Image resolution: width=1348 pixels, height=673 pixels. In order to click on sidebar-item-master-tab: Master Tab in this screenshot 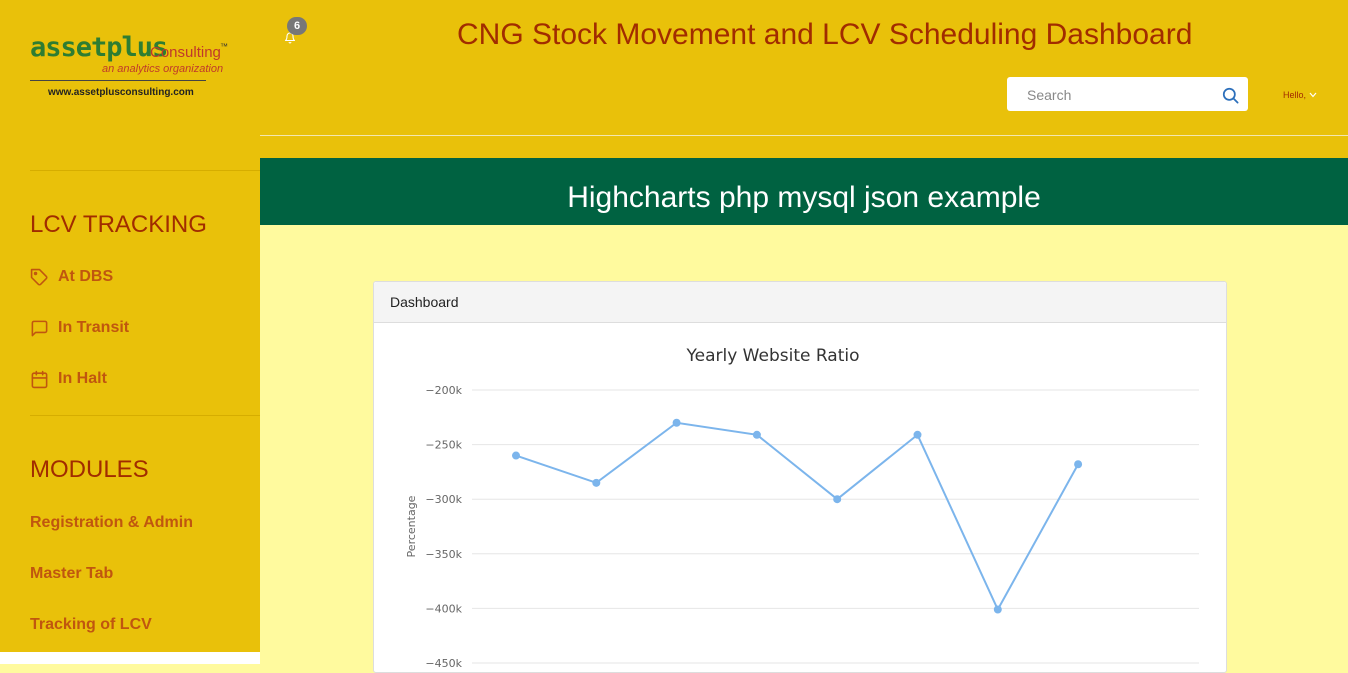, I will do `click(71, 574)`.